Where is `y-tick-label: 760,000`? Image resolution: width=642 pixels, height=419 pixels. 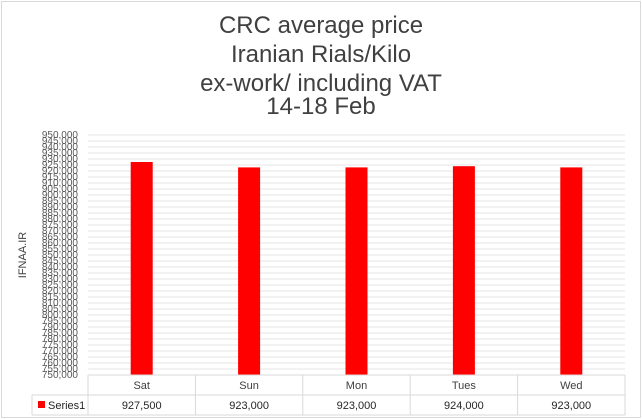 y-tick-label: 760,000 is located at coordinates (60, 363).